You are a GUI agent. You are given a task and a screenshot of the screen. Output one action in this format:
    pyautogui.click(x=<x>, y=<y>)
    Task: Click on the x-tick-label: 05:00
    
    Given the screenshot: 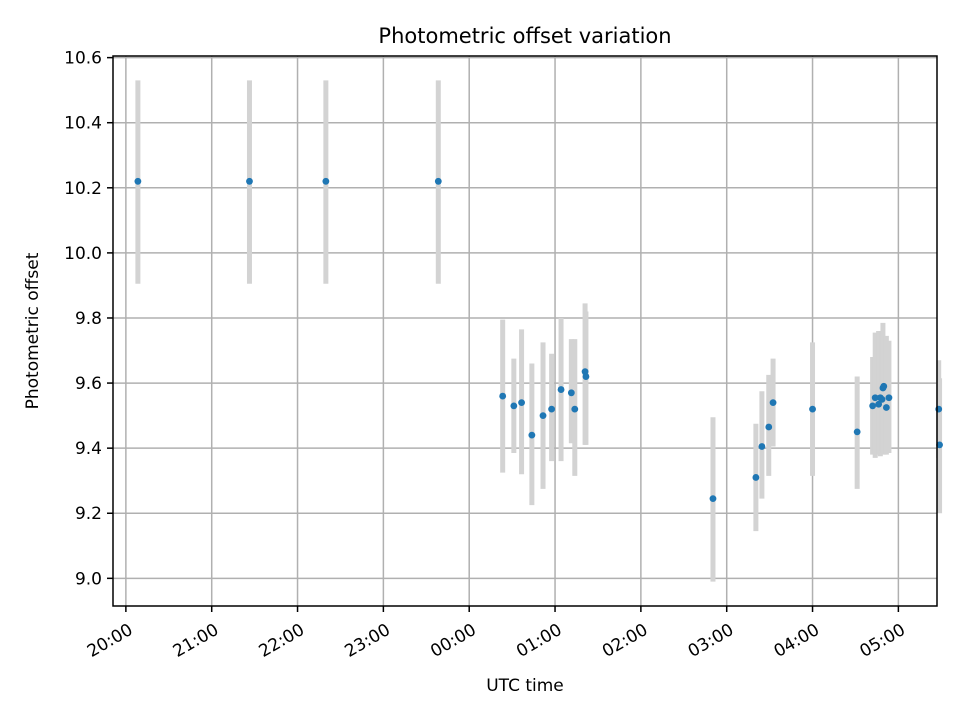 What is the action you would take?
    pyautogui.click(x=882, y=641)
    